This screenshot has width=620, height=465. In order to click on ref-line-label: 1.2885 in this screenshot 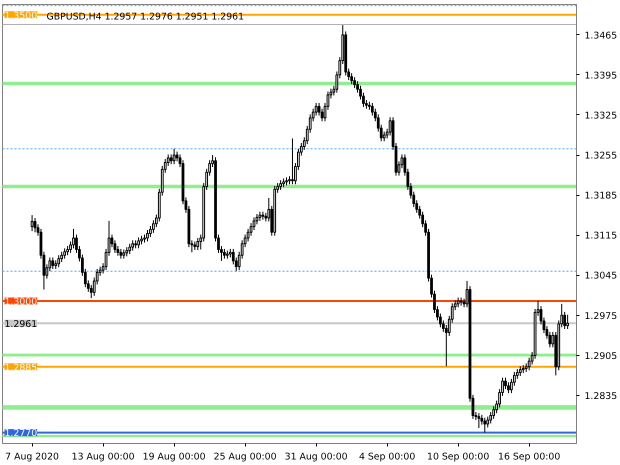, I will do `click(21, 368)`.